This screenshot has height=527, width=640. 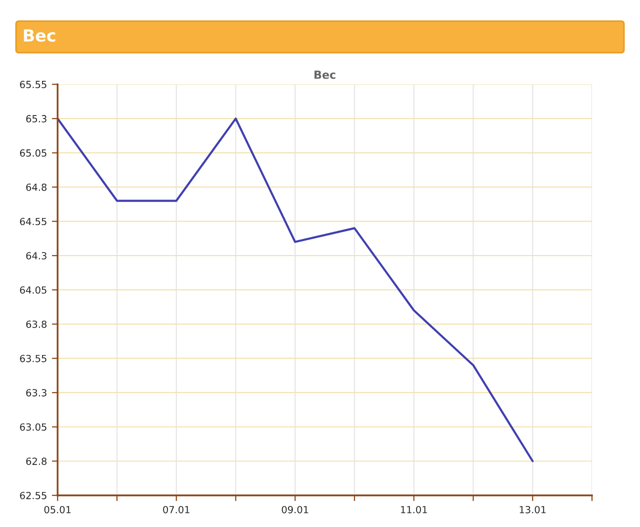 I want to click on y-tick-label: 62.8, so click(x=36, y=461).